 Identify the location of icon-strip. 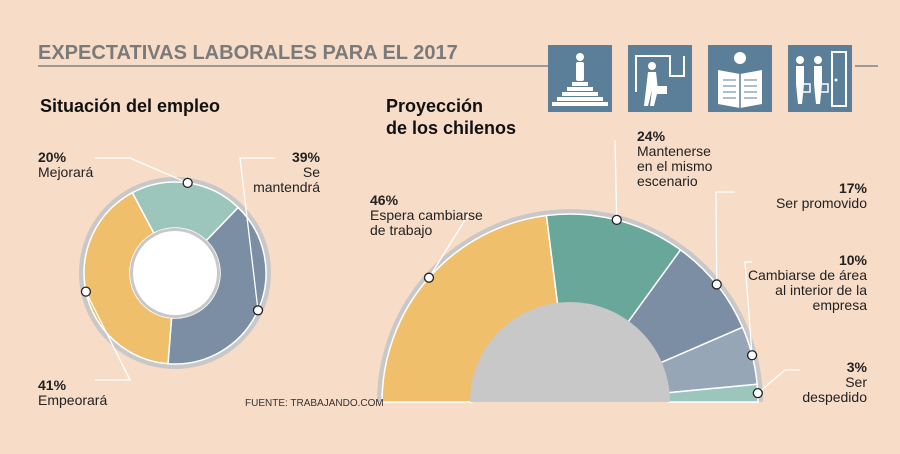
(700, 78).